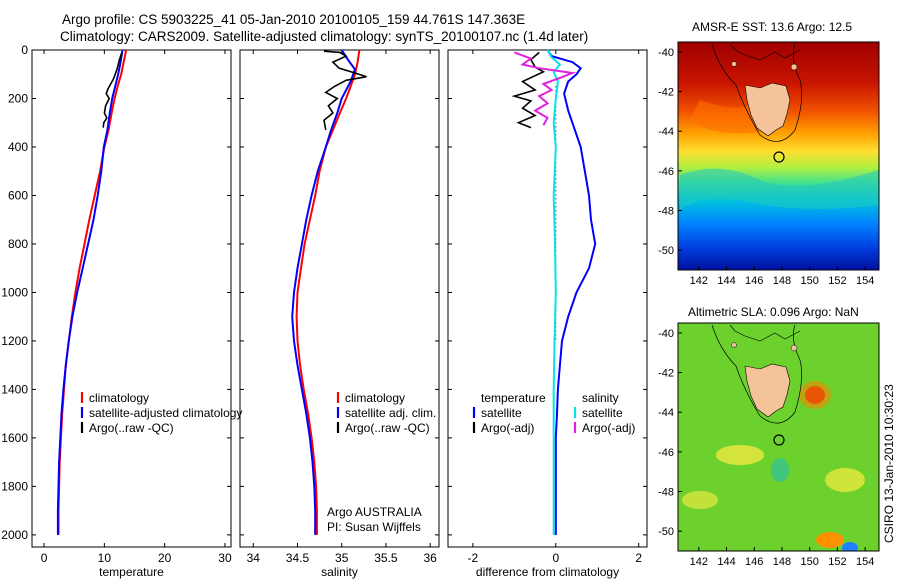 This screenshot has height=580, width=900. What do you see at coordinates (782, 562) in the screenshot?
I see `sla_map-lon-label: 148` at bounding box center [782, 562].